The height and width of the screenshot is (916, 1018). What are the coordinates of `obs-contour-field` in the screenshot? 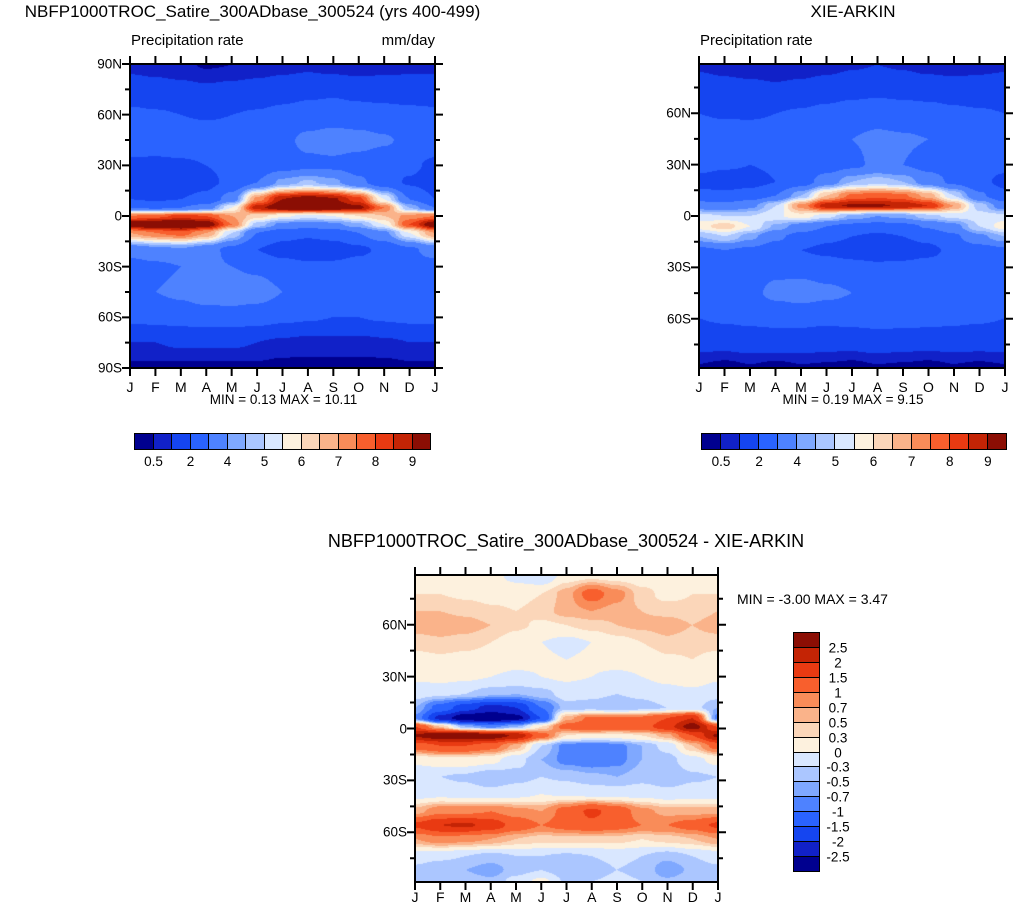 It's located at (852, 216).